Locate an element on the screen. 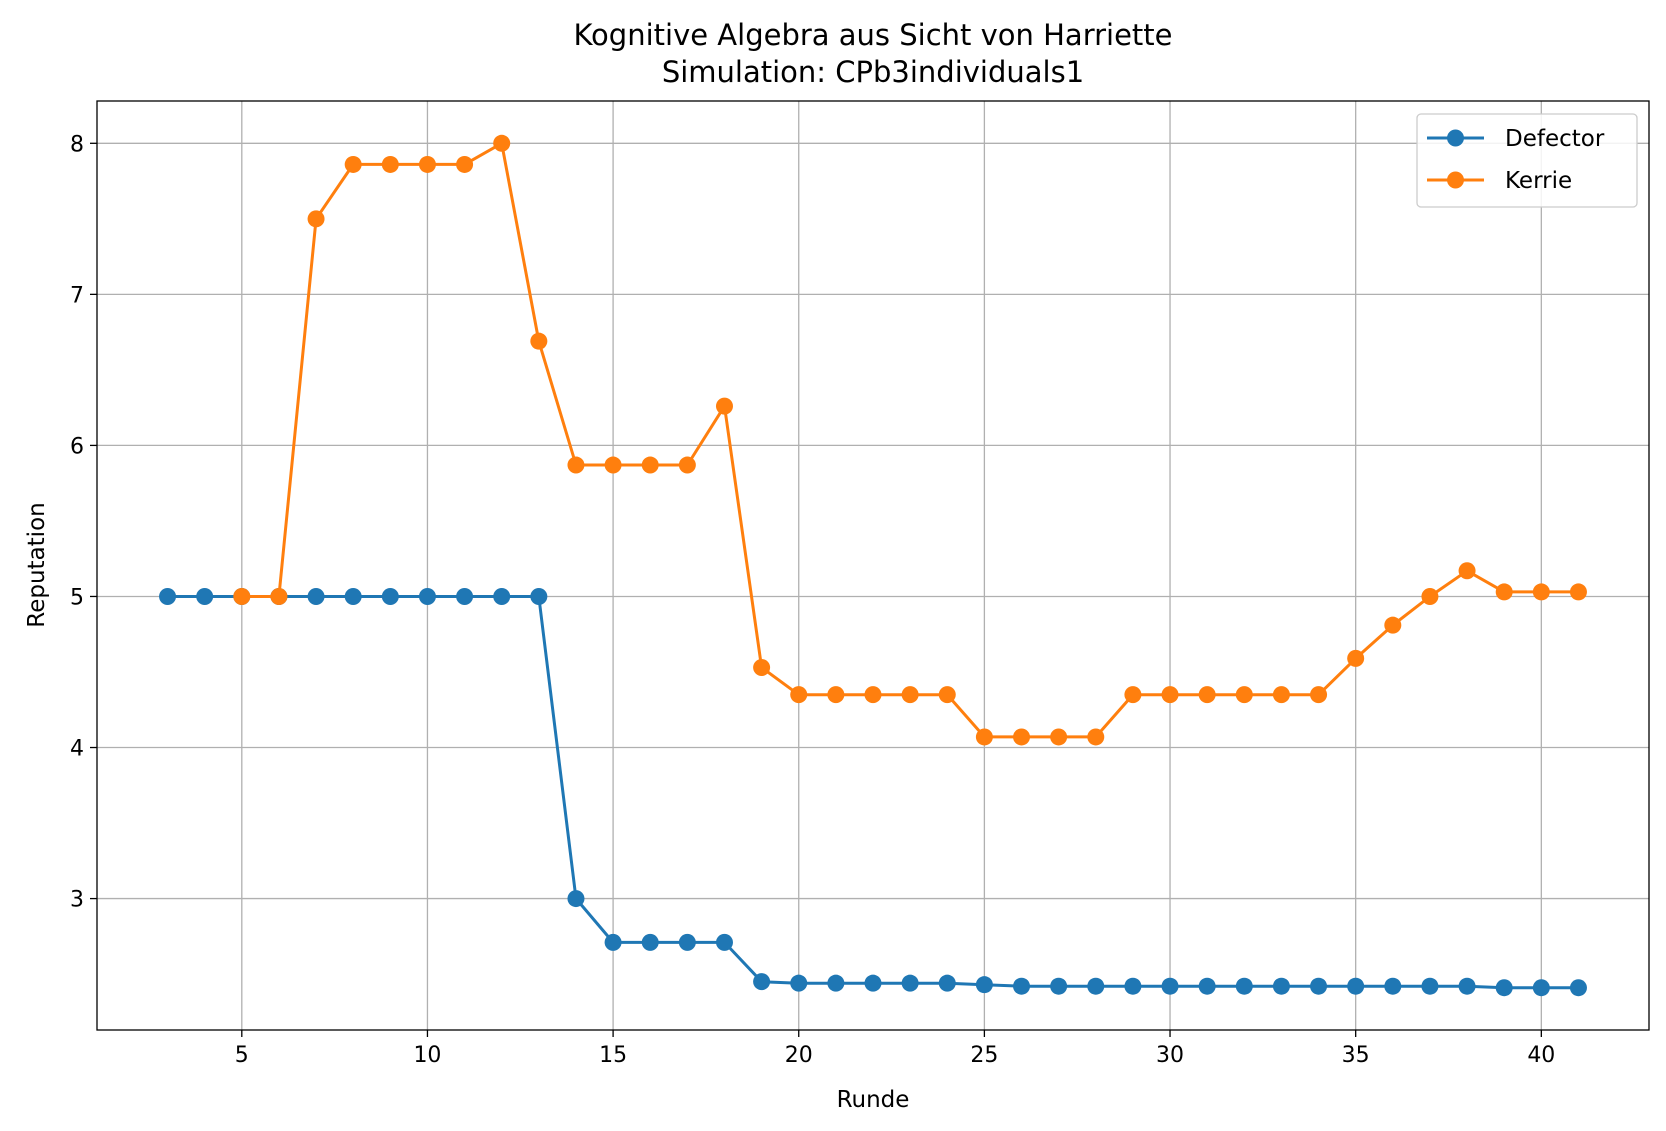 The width and height of the screenshot is (1666, 1131). y-tick-label: 5 is located at coordinates (77, 597).